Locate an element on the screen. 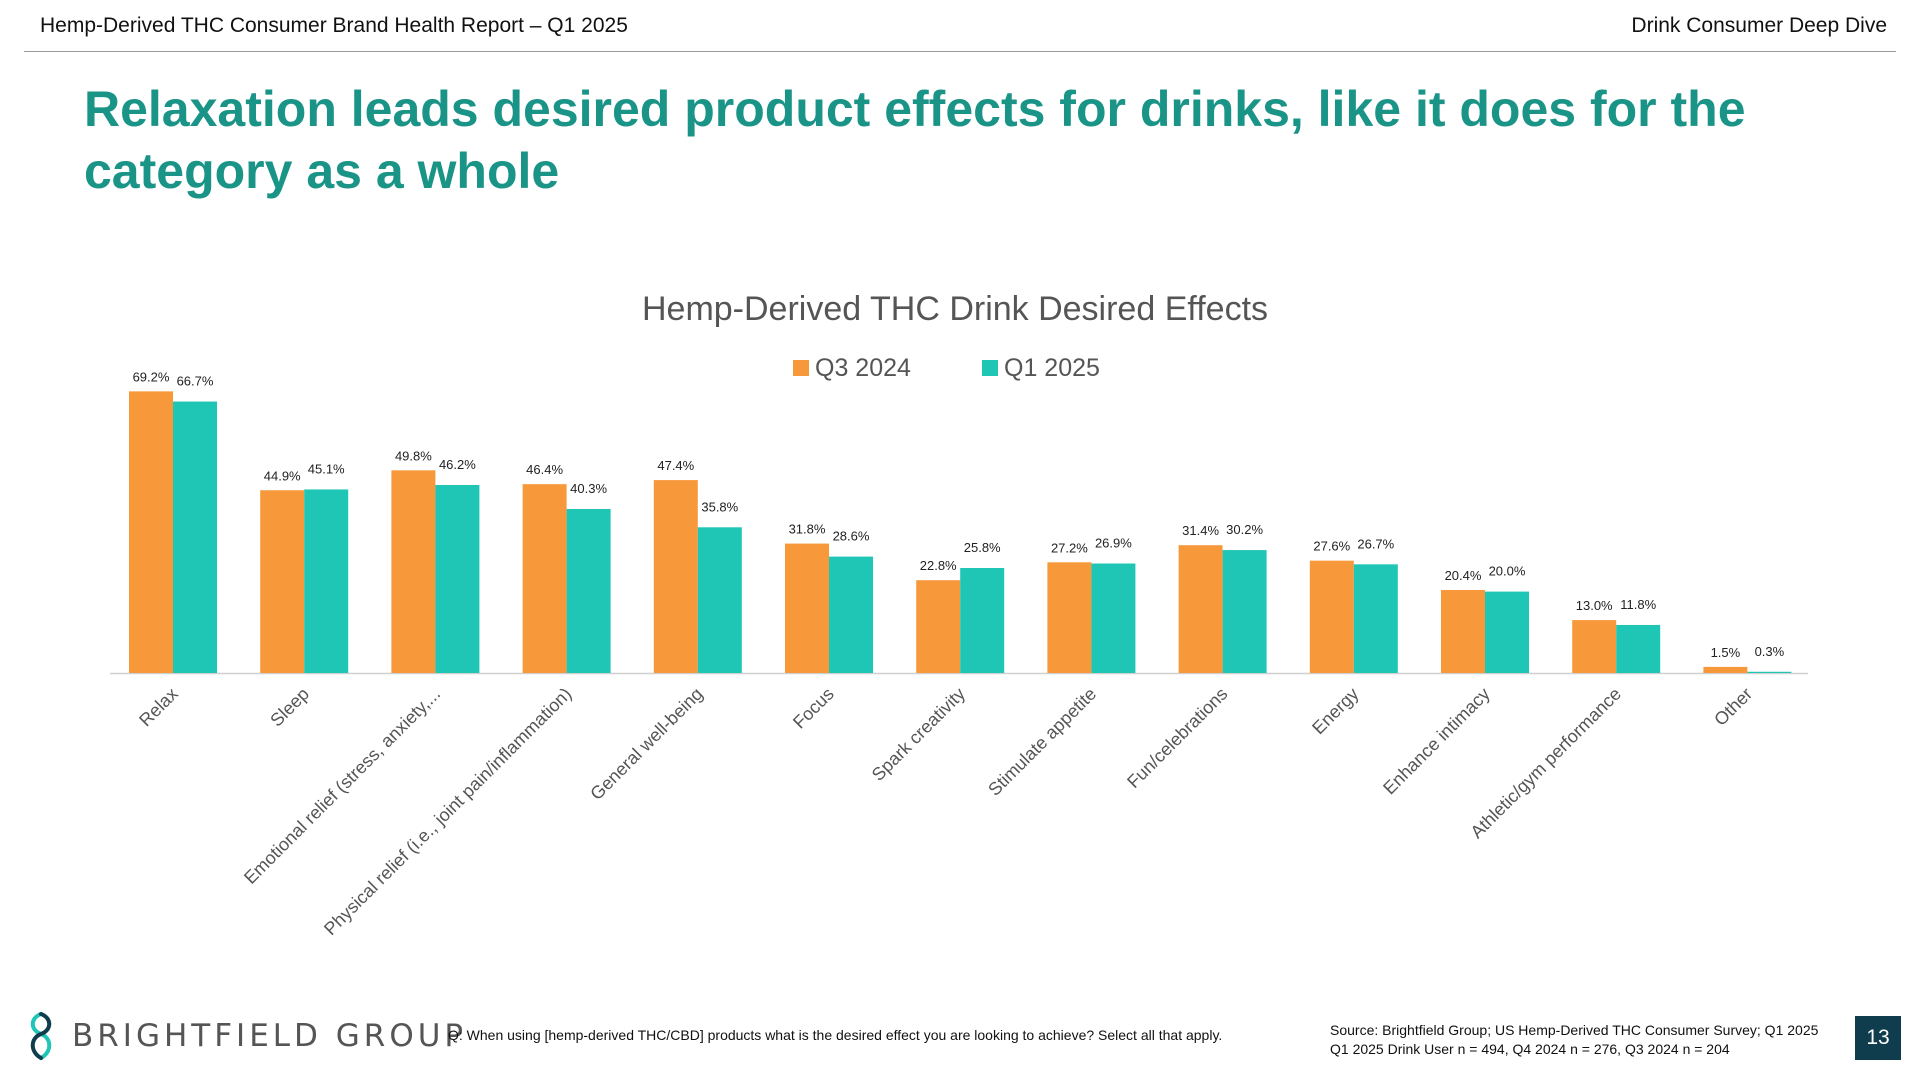  data-label: 46.2% is located at coordinates (457, 464).